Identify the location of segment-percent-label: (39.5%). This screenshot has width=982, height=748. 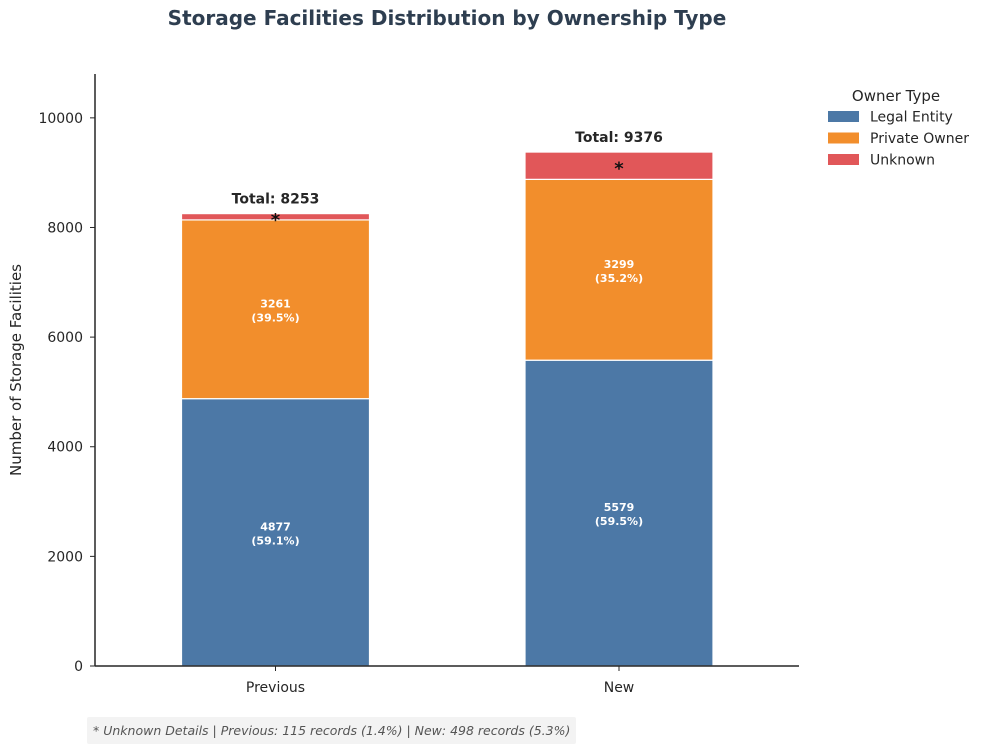
(275, 317).